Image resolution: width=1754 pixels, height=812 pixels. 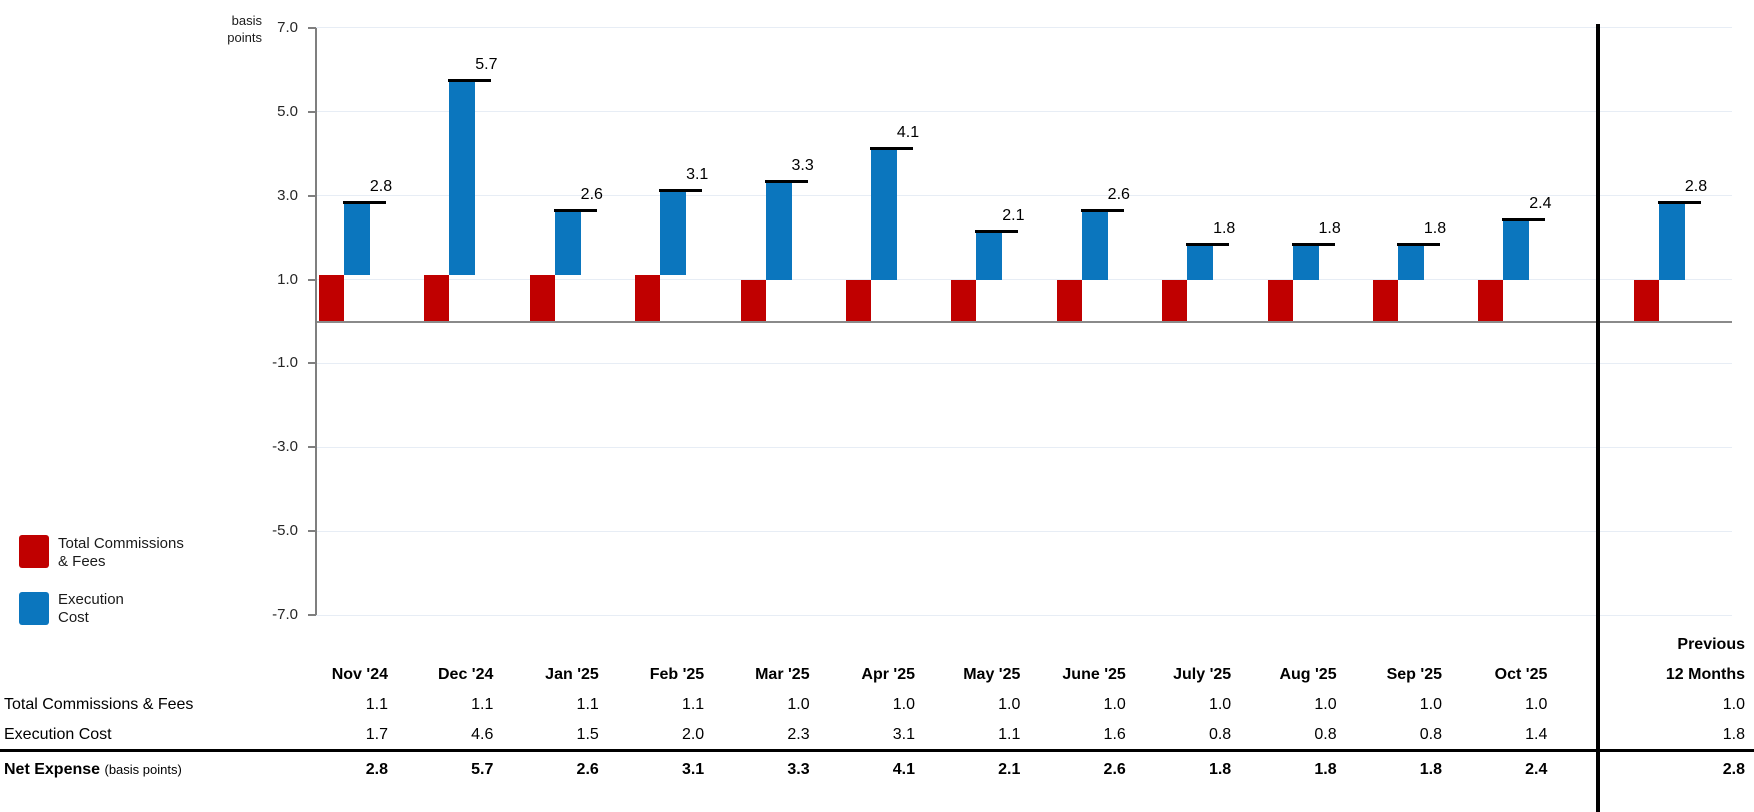 What do you see at coordinates (1118, 195) in the screenshot?
I see `bar-total-value-label: 2.6` at bounding box center [1118, 195].